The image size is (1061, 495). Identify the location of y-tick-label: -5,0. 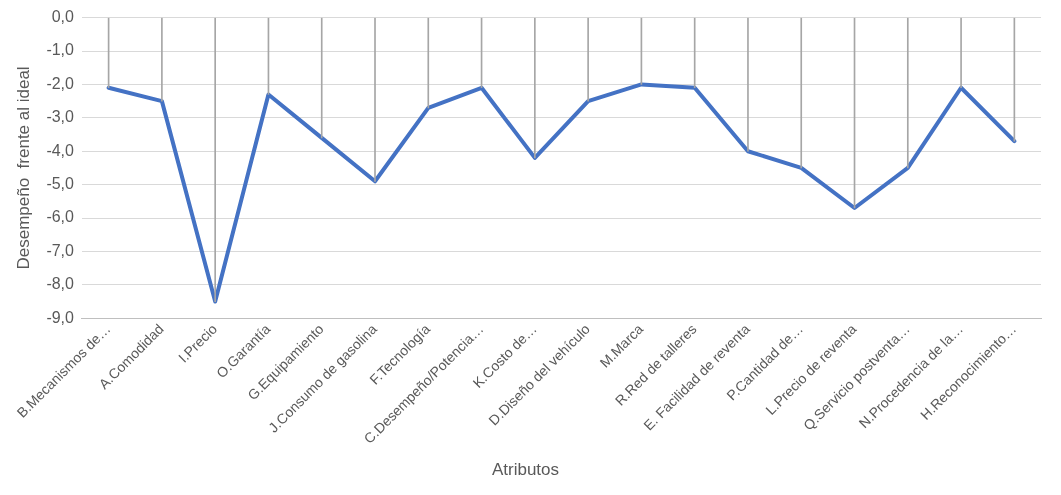
(60, 184).